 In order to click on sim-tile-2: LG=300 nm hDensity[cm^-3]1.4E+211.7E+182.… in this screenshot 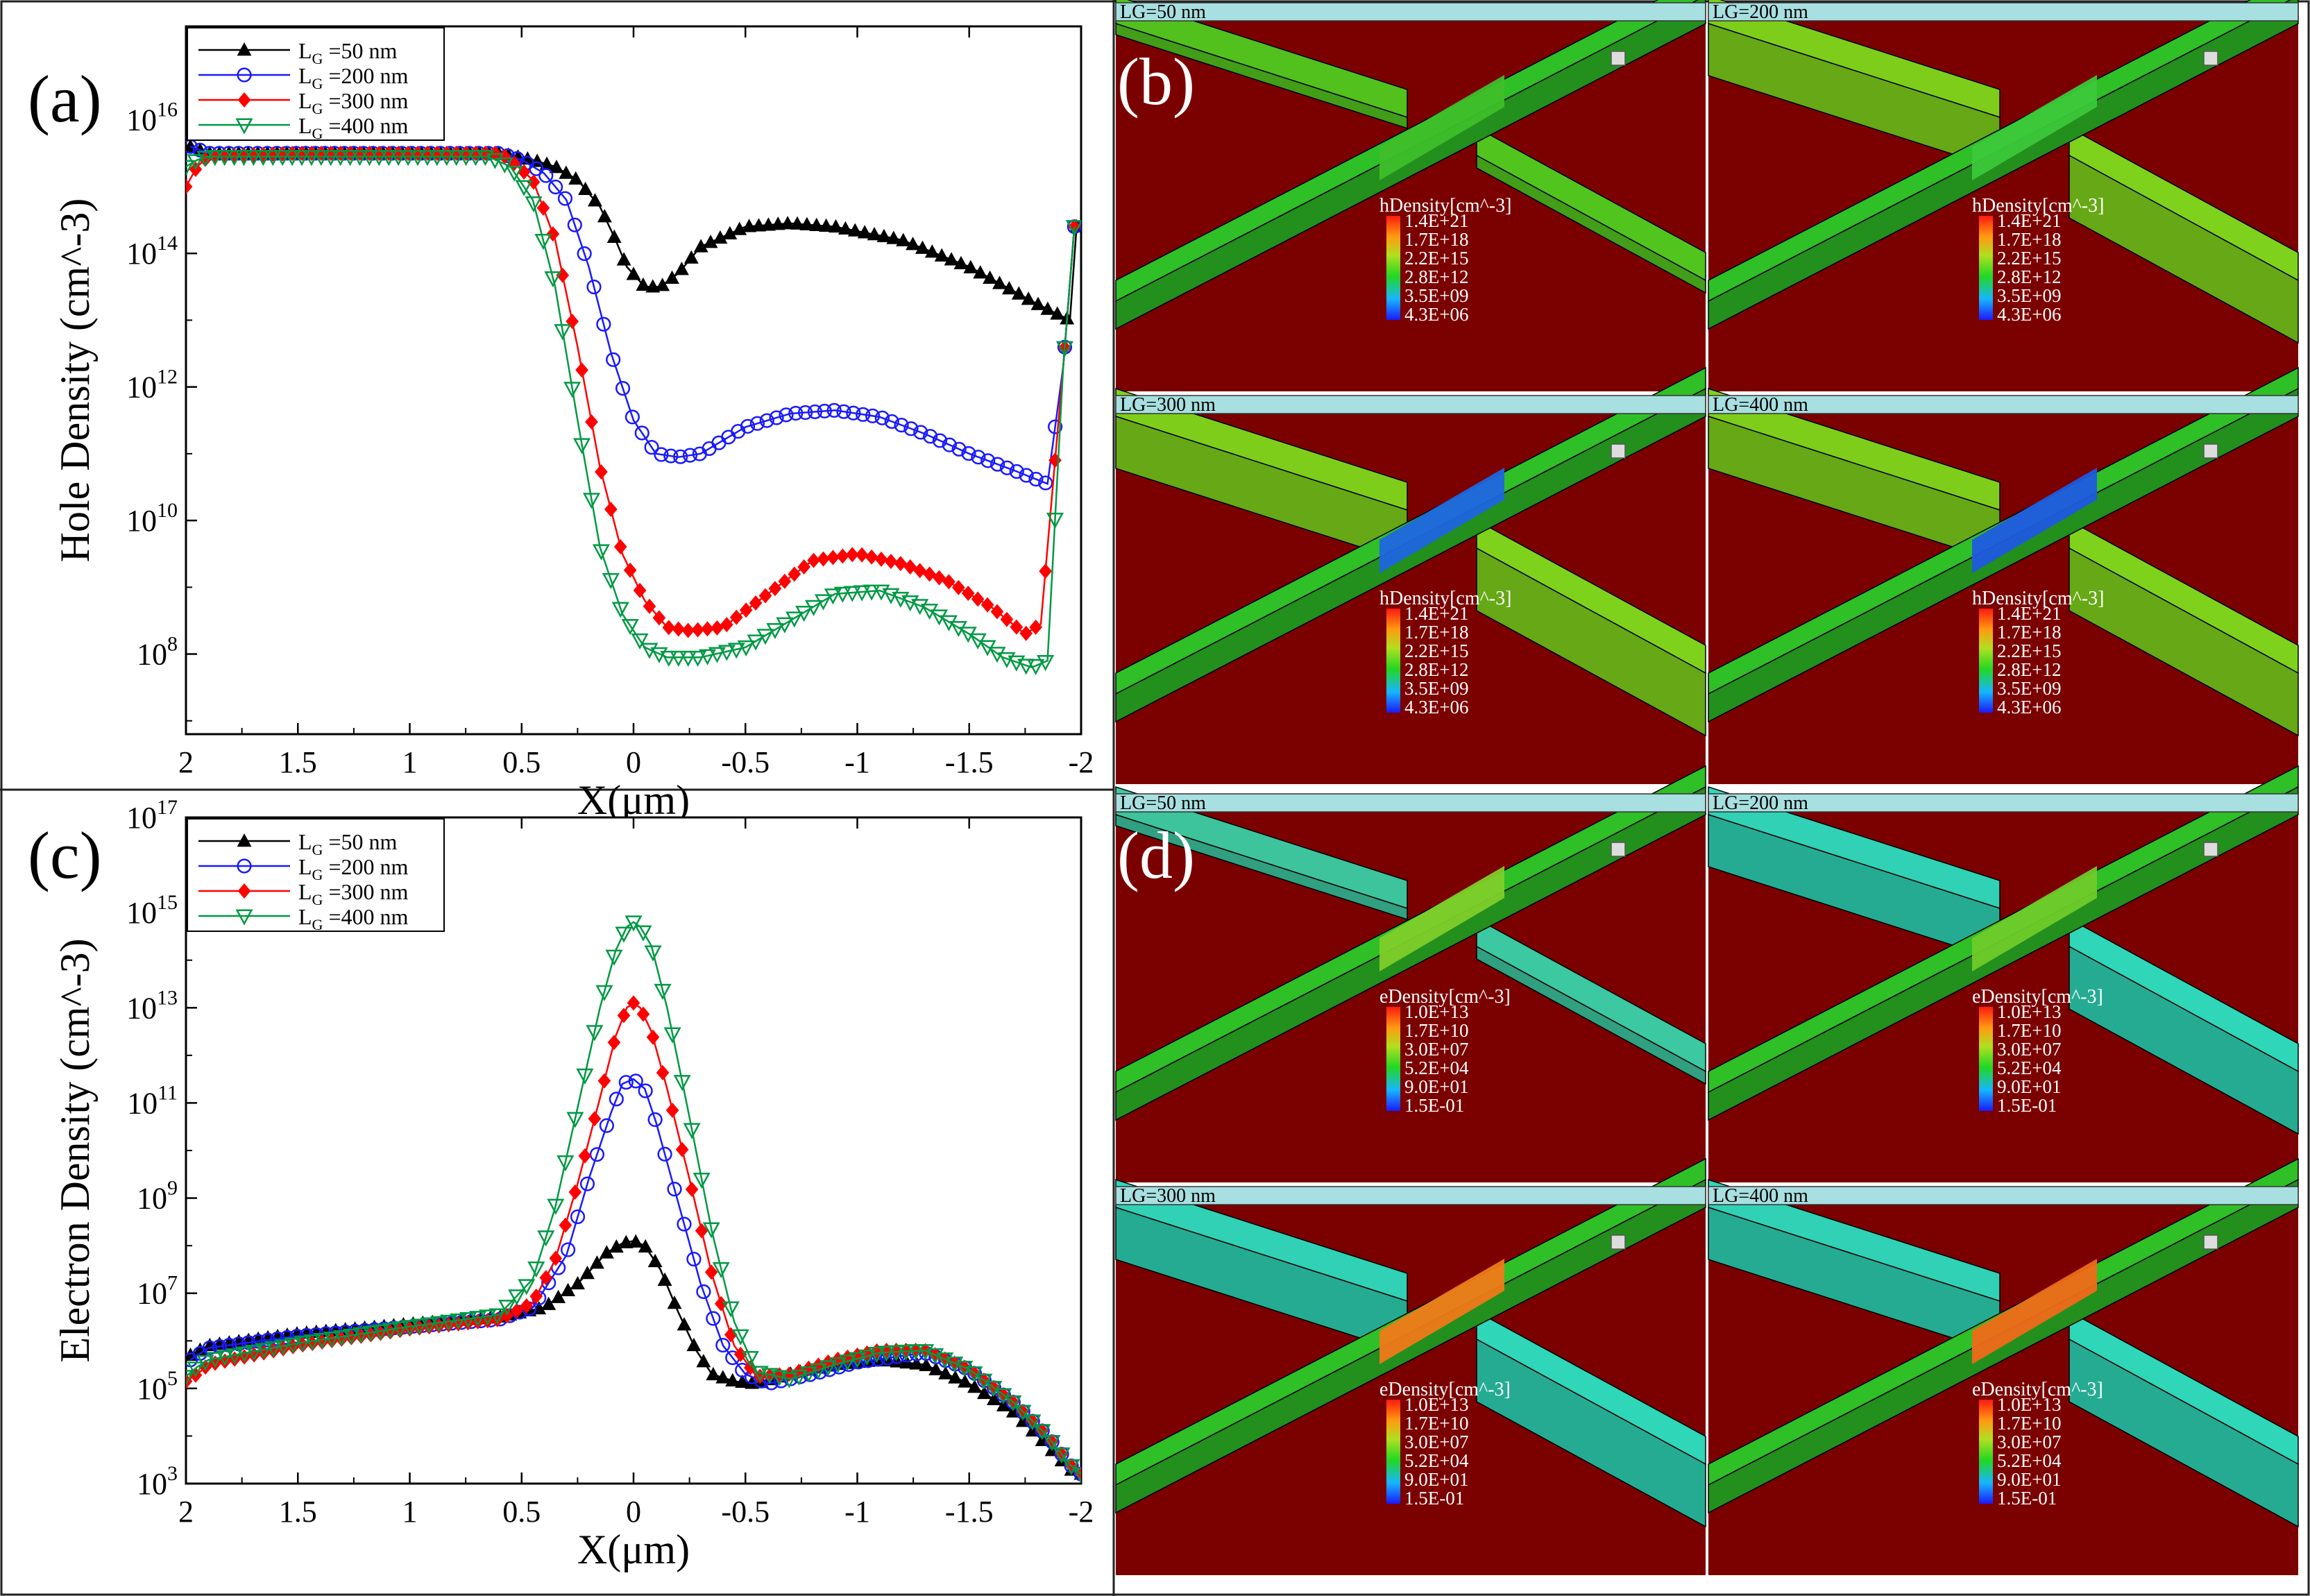, I will do `click(1410, 575)`.